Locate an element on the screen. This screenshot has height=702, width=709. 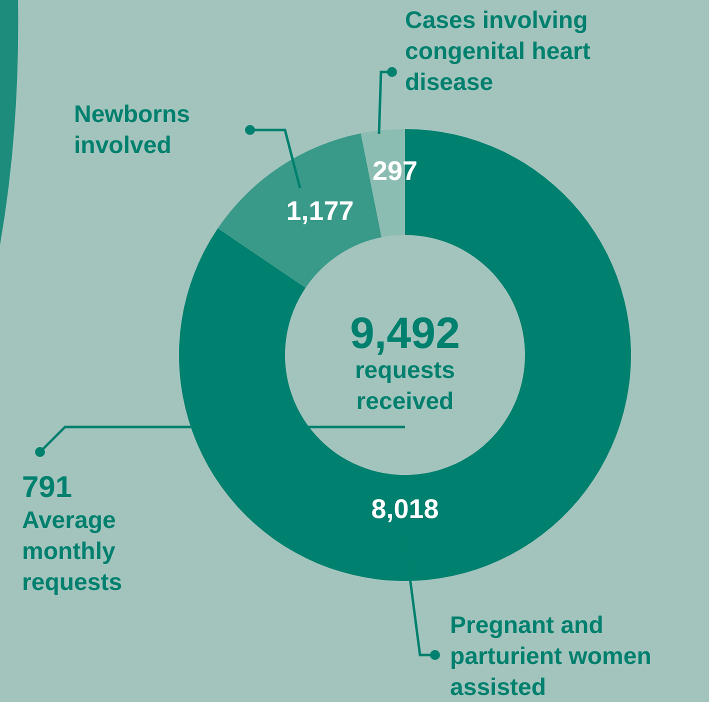
text: 791 is located at coordinates (47, 487).